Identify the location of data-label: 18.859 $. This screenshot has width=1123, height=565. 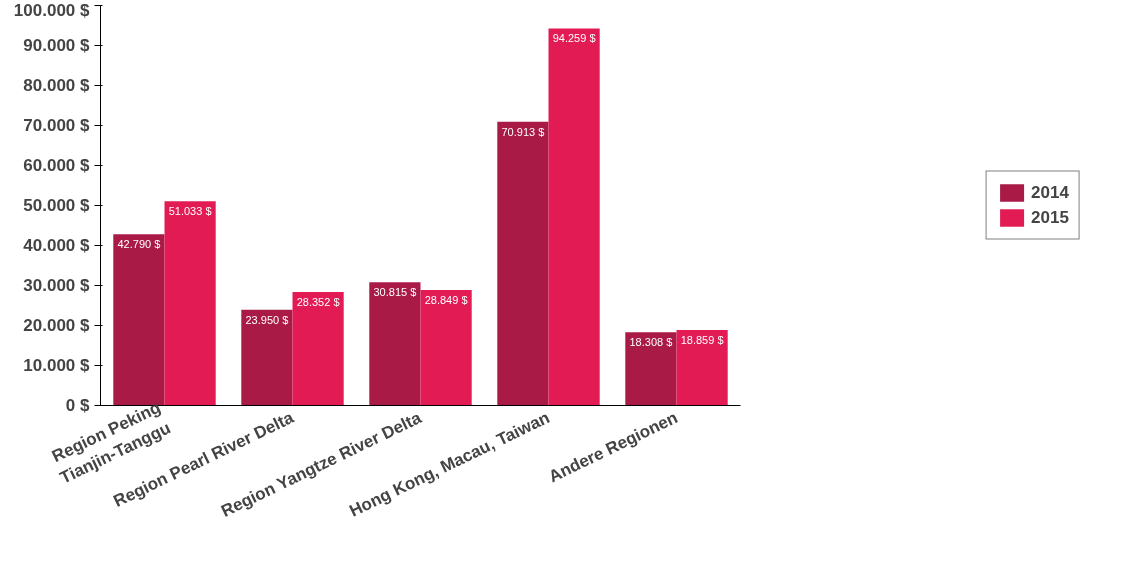
(702, 340).